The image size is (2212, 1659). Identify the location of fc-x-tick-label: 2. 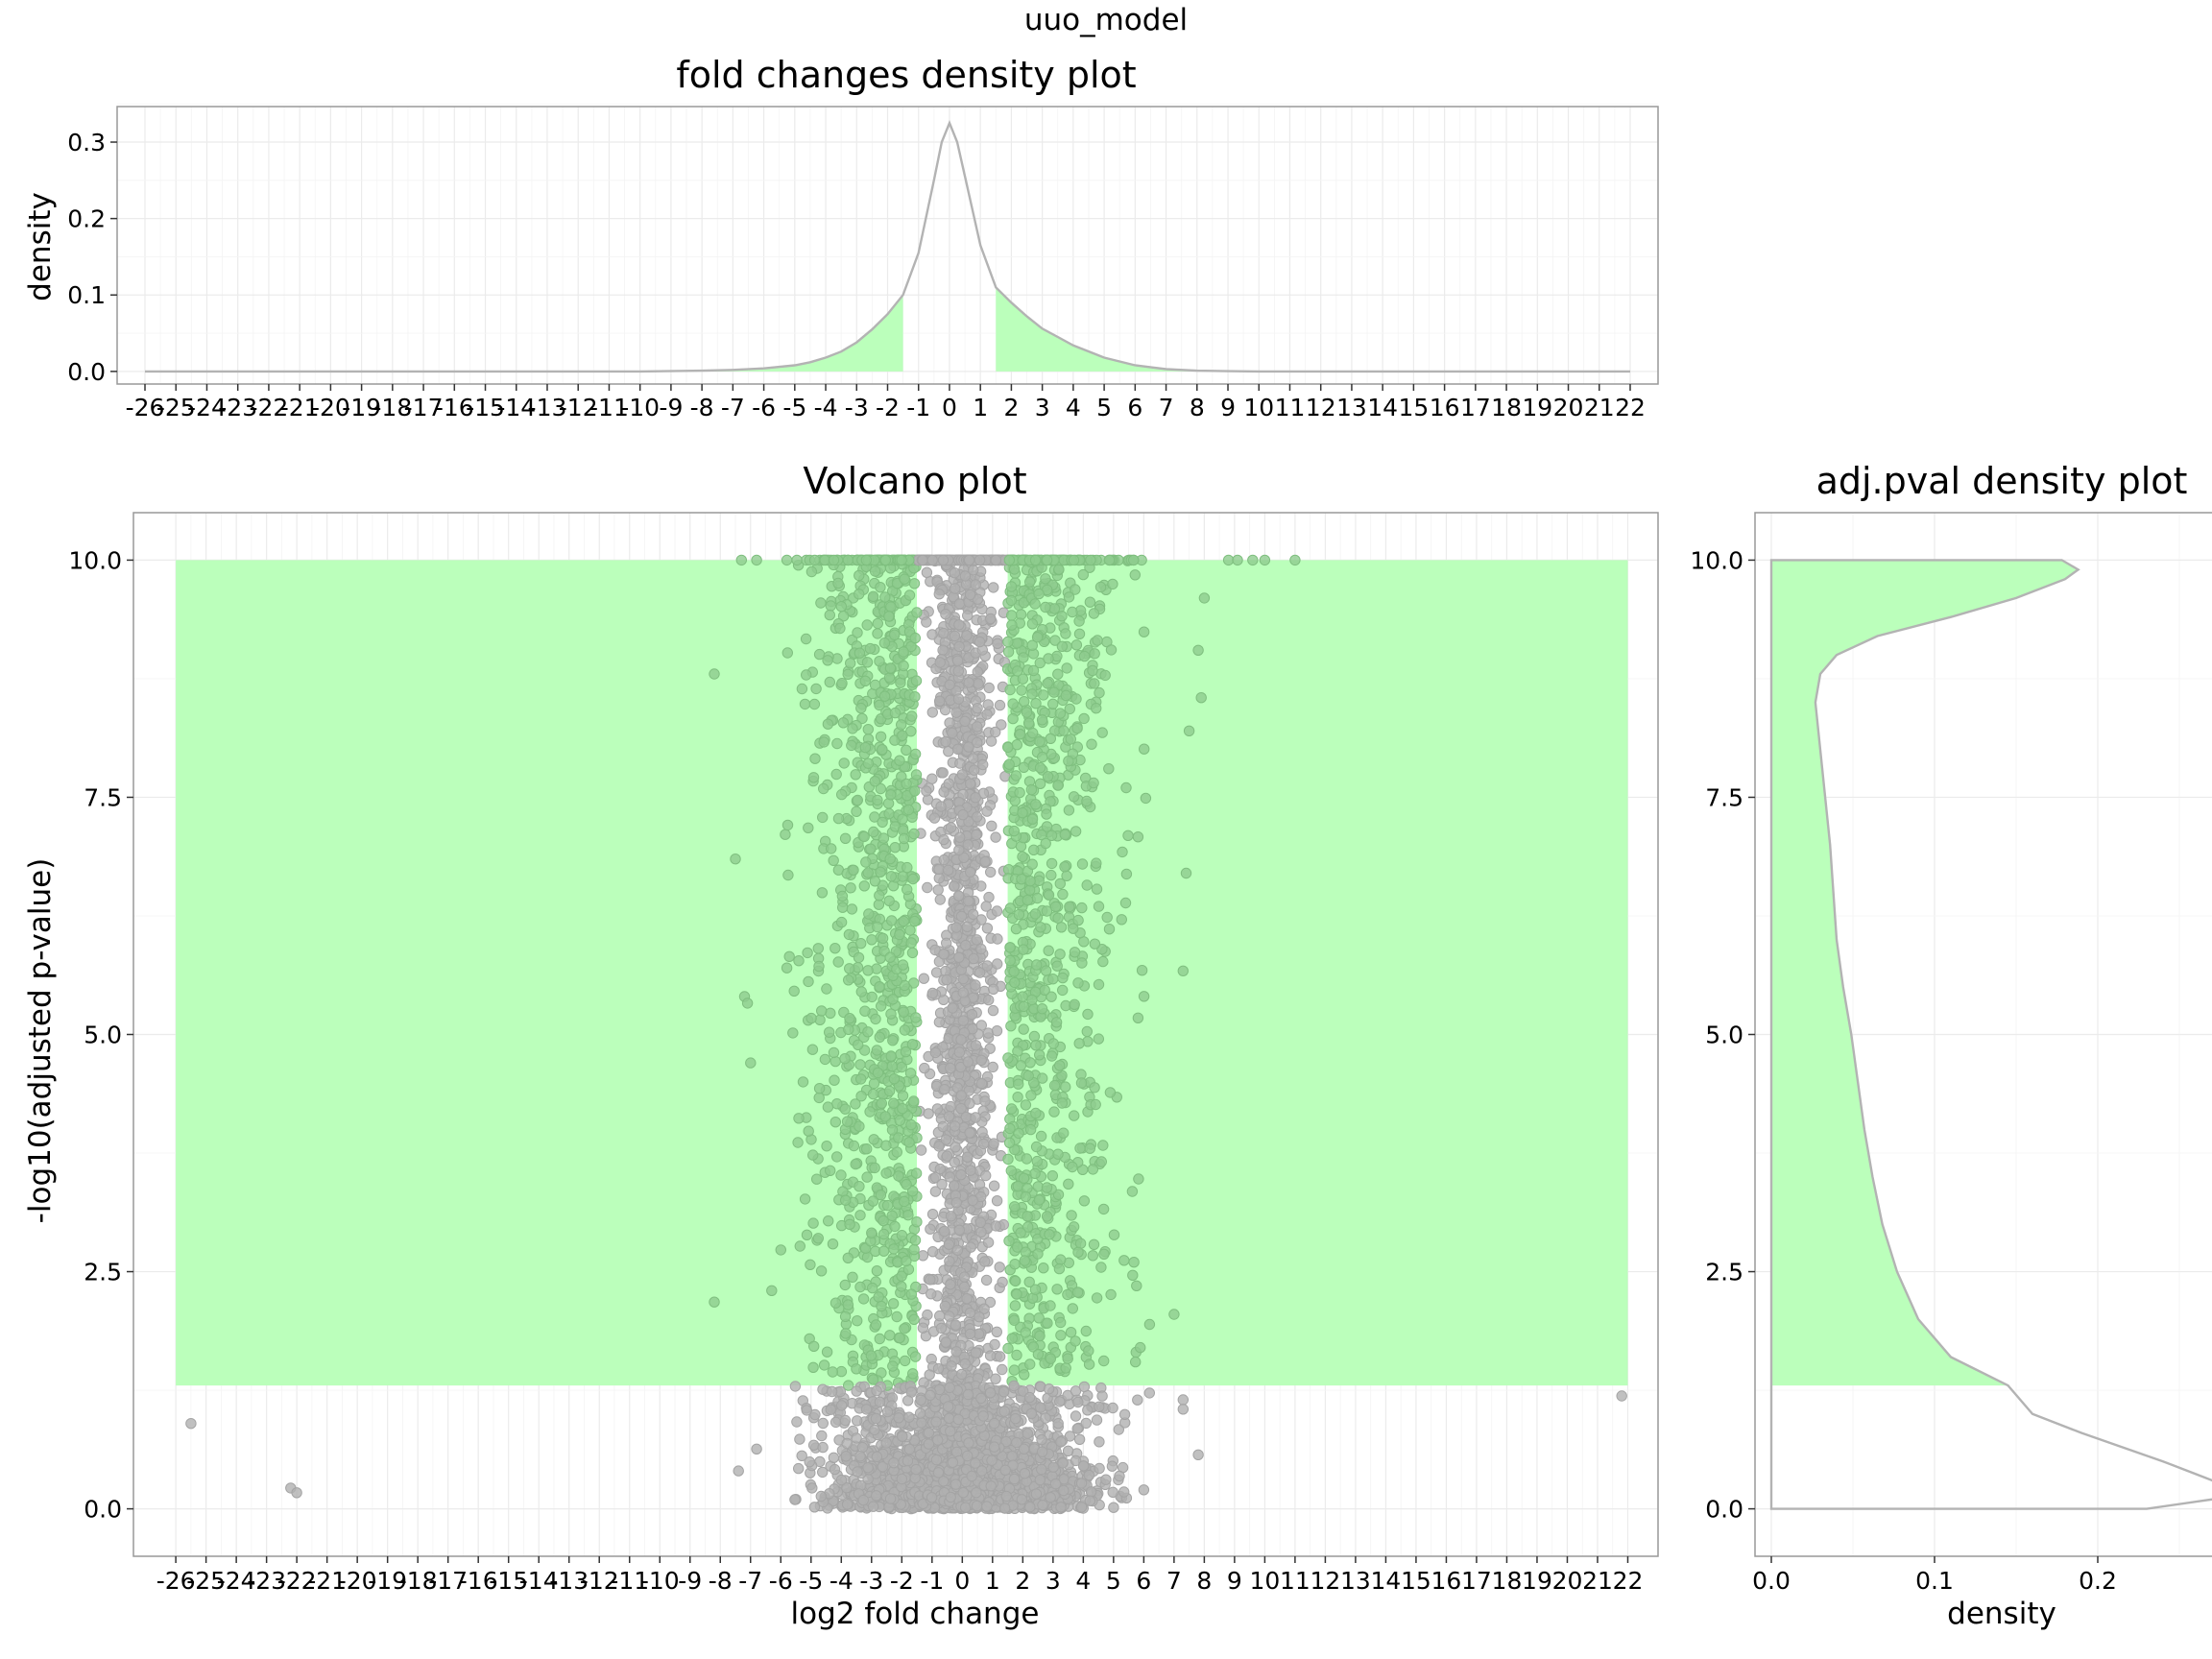
(1011, 407).